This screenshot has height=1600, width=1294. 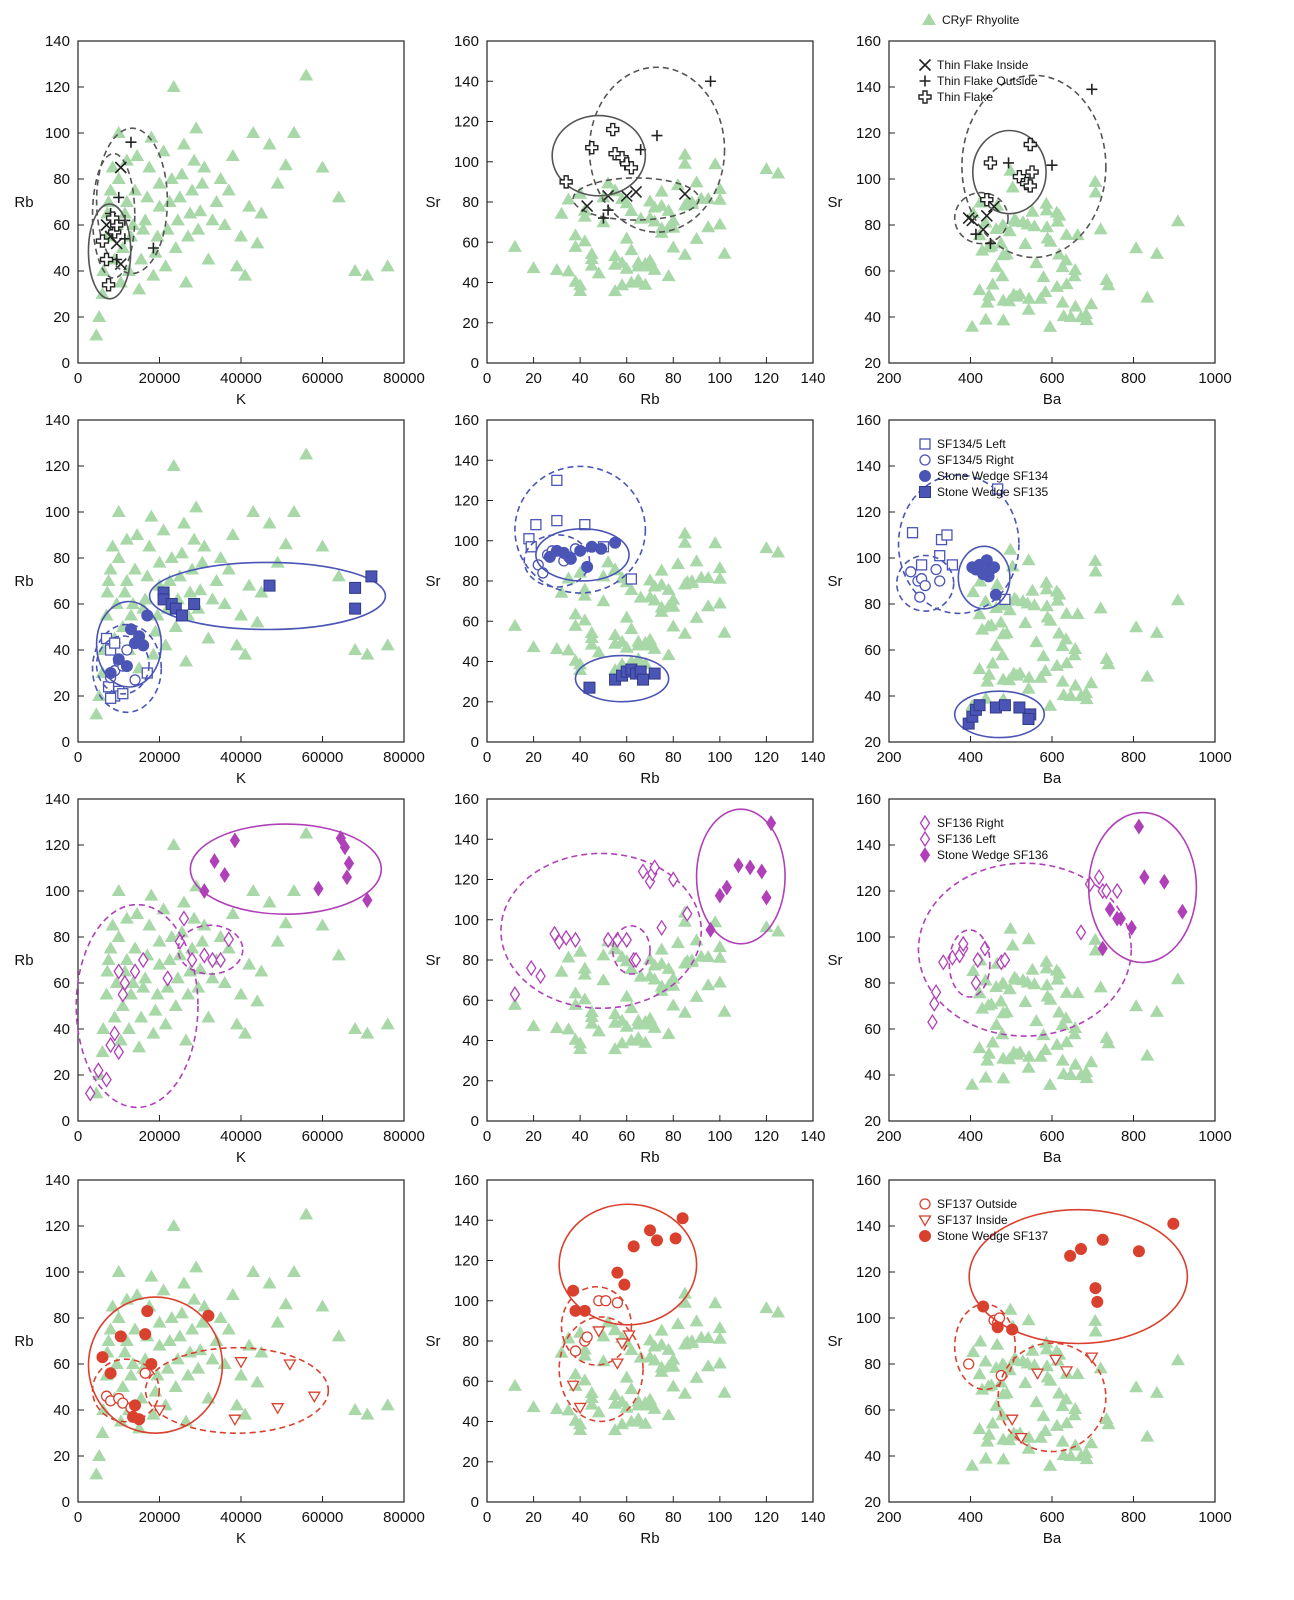 I want to click on series-stone-wedge-sf135, so click(x=999, y=714).